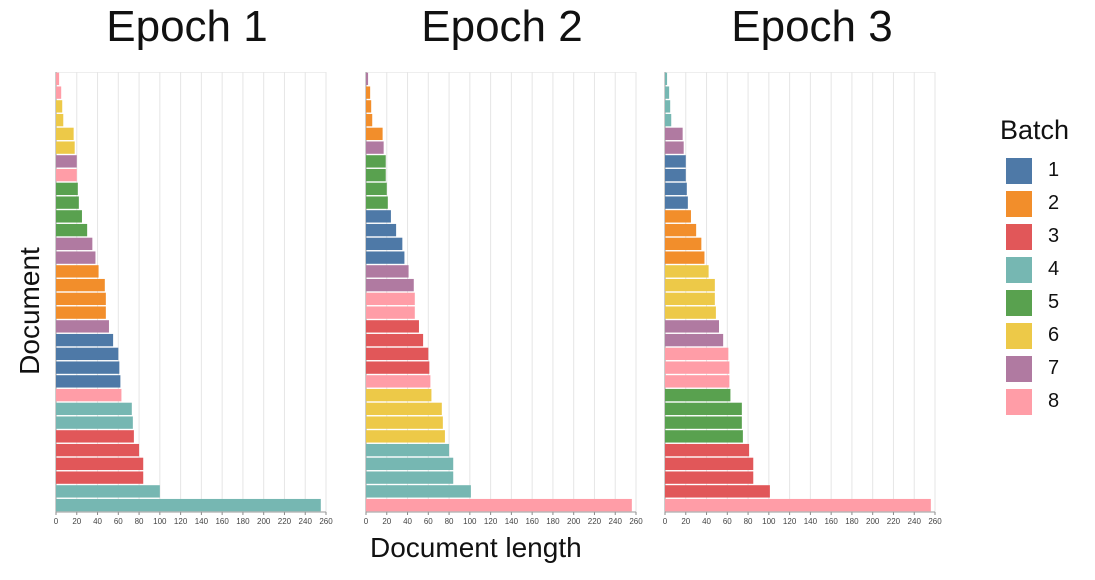  I want to click on legend-item-8: 8, so click(1034, 401).